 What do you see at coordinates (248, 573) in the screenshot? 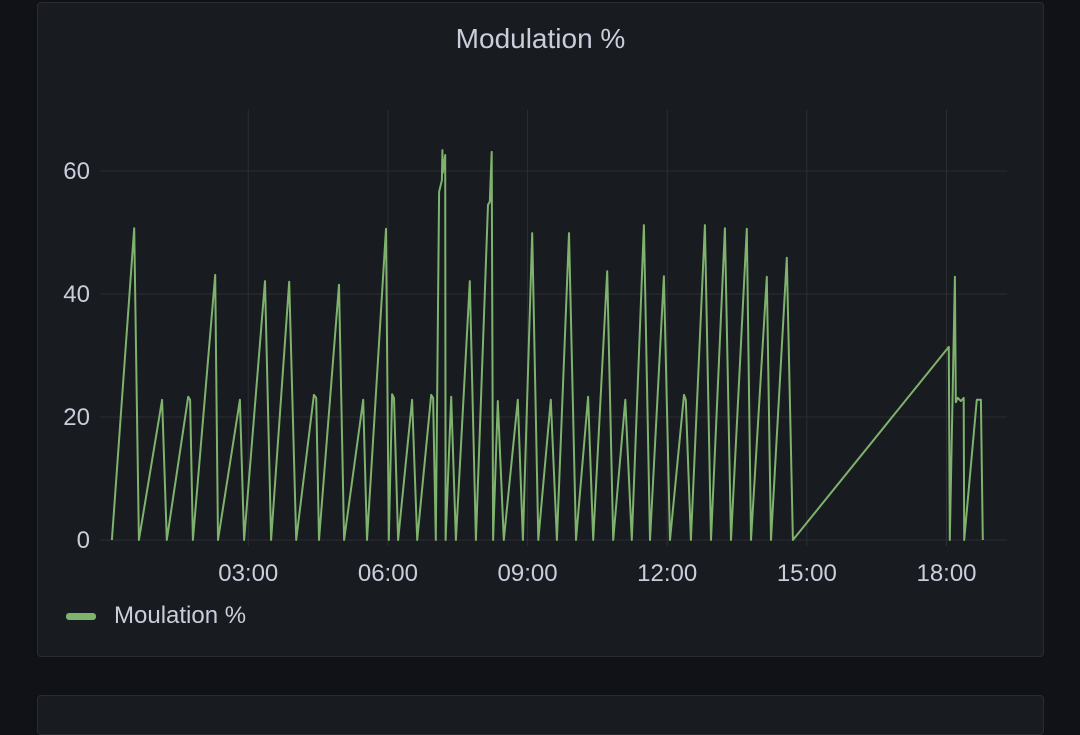
I see `x-tick-label: 03:00` at bounding box center [248, 573].